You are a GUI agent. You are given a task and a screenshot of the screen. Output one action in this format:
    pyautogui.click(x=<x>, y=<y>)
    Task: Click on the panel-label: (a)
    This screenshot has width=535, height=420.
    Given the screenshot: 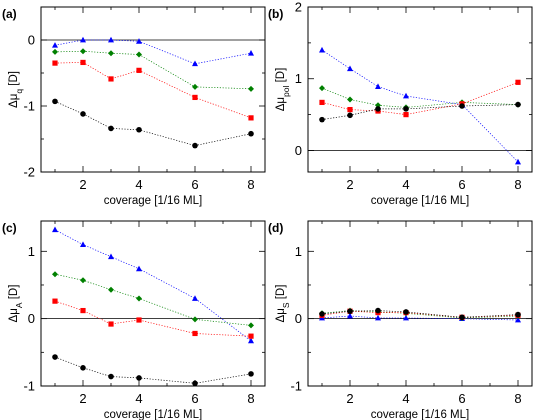 What is the action you would take?
    pyautogui.click(x=9, y=14)
    